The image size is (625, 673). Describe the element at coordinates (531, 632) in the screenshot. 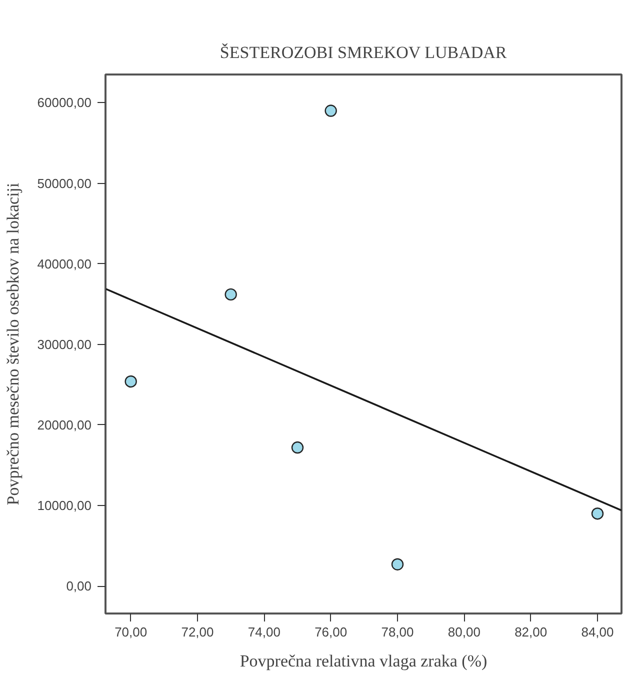

I see `x-tick-label: 82,00` at that location.